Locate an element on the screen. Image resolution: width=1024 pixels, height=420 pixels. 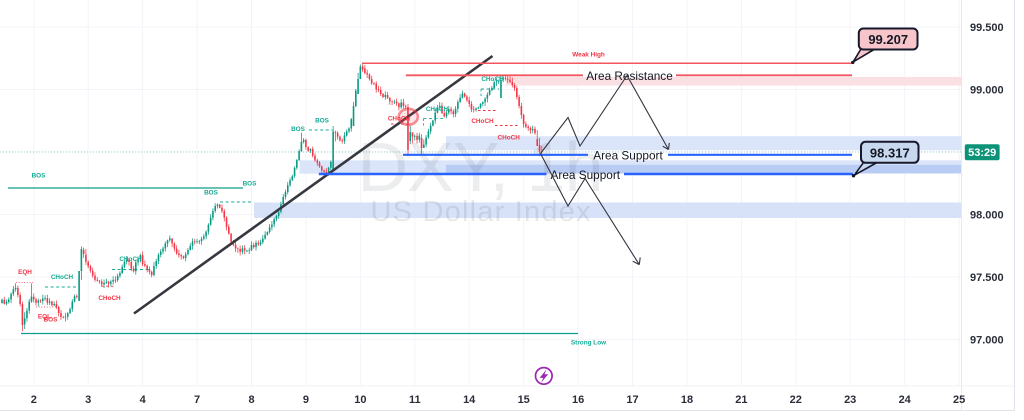
svg-text: 98.000 is located at coordinates (987, 216).